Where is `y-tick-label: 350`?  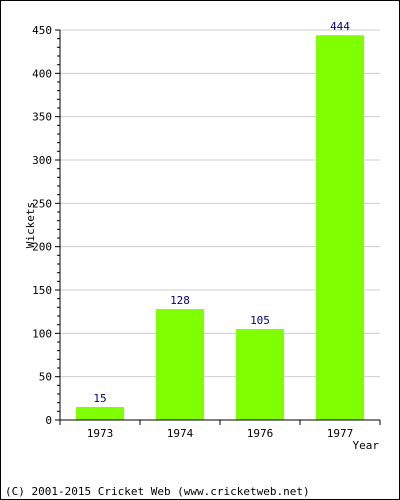
y-tick-label: 350 is located at coordinates (42, 117).